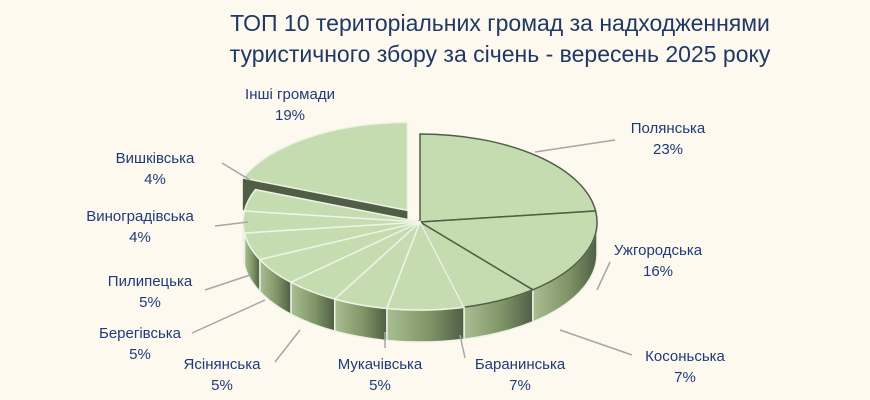 This screenshot has width=870, height=400. What do you see at coordinates (155, 158) in the screenshot?
I see `slice-label: Вишківська` at bounding box center [155, 158].